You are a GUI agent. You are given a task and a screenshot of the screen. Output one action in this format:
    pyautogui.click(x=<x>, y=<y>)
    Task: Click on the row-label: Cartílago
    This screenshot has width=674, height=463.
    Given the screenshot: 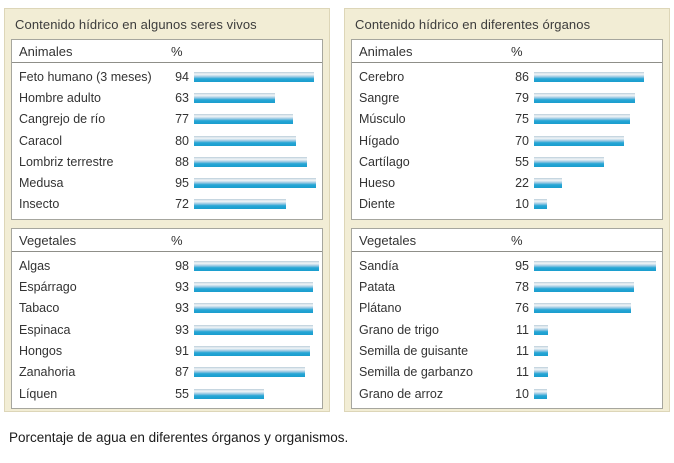 What is the action you would take?
    pyautogui.click(x=384, y=161)
    